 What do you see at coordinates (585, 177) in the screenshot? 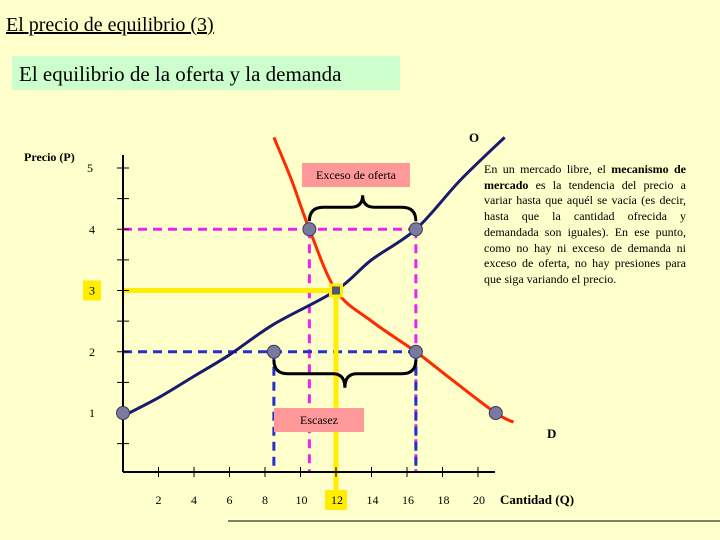
I see `explanation-bold-term: mecanismo de mercado` at bounding box center [585, 177].